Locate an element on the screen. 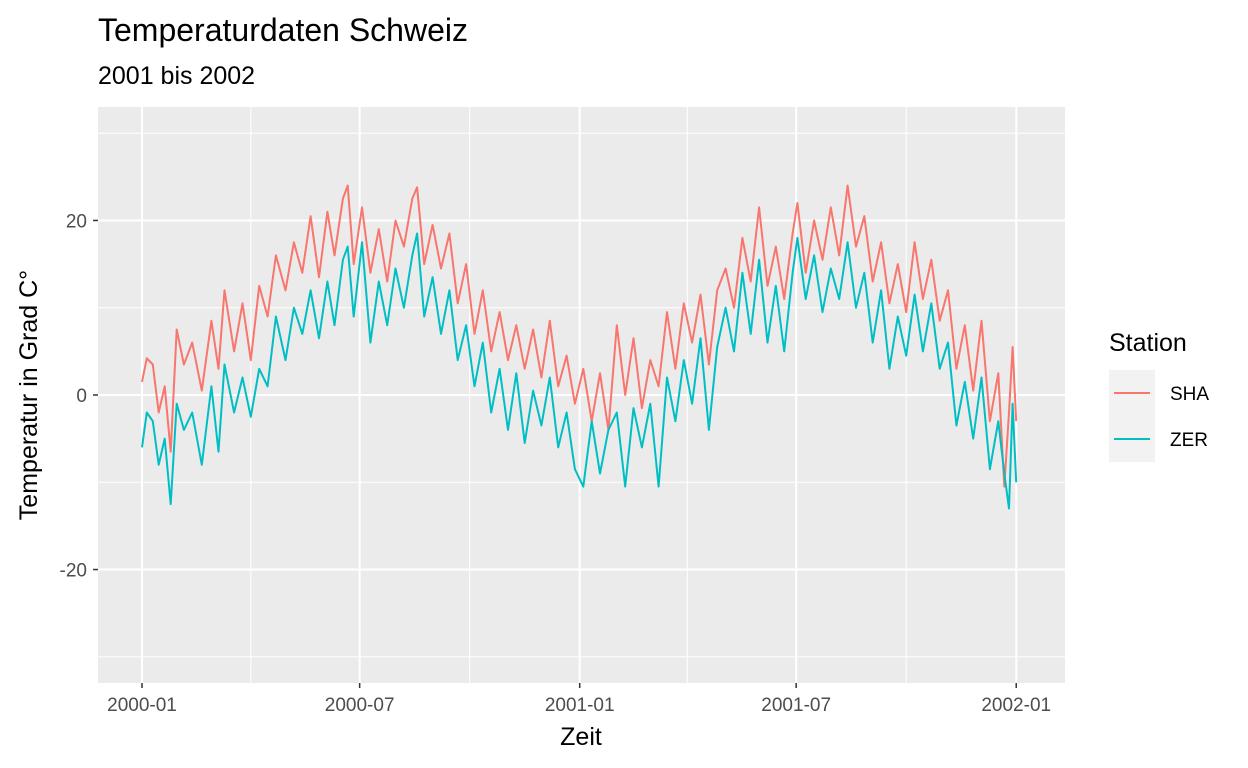 Image resolution: width=1248 pixels, height=768 pixels. x-tick-label: 2000-07 is located at coordinates (360, 705).